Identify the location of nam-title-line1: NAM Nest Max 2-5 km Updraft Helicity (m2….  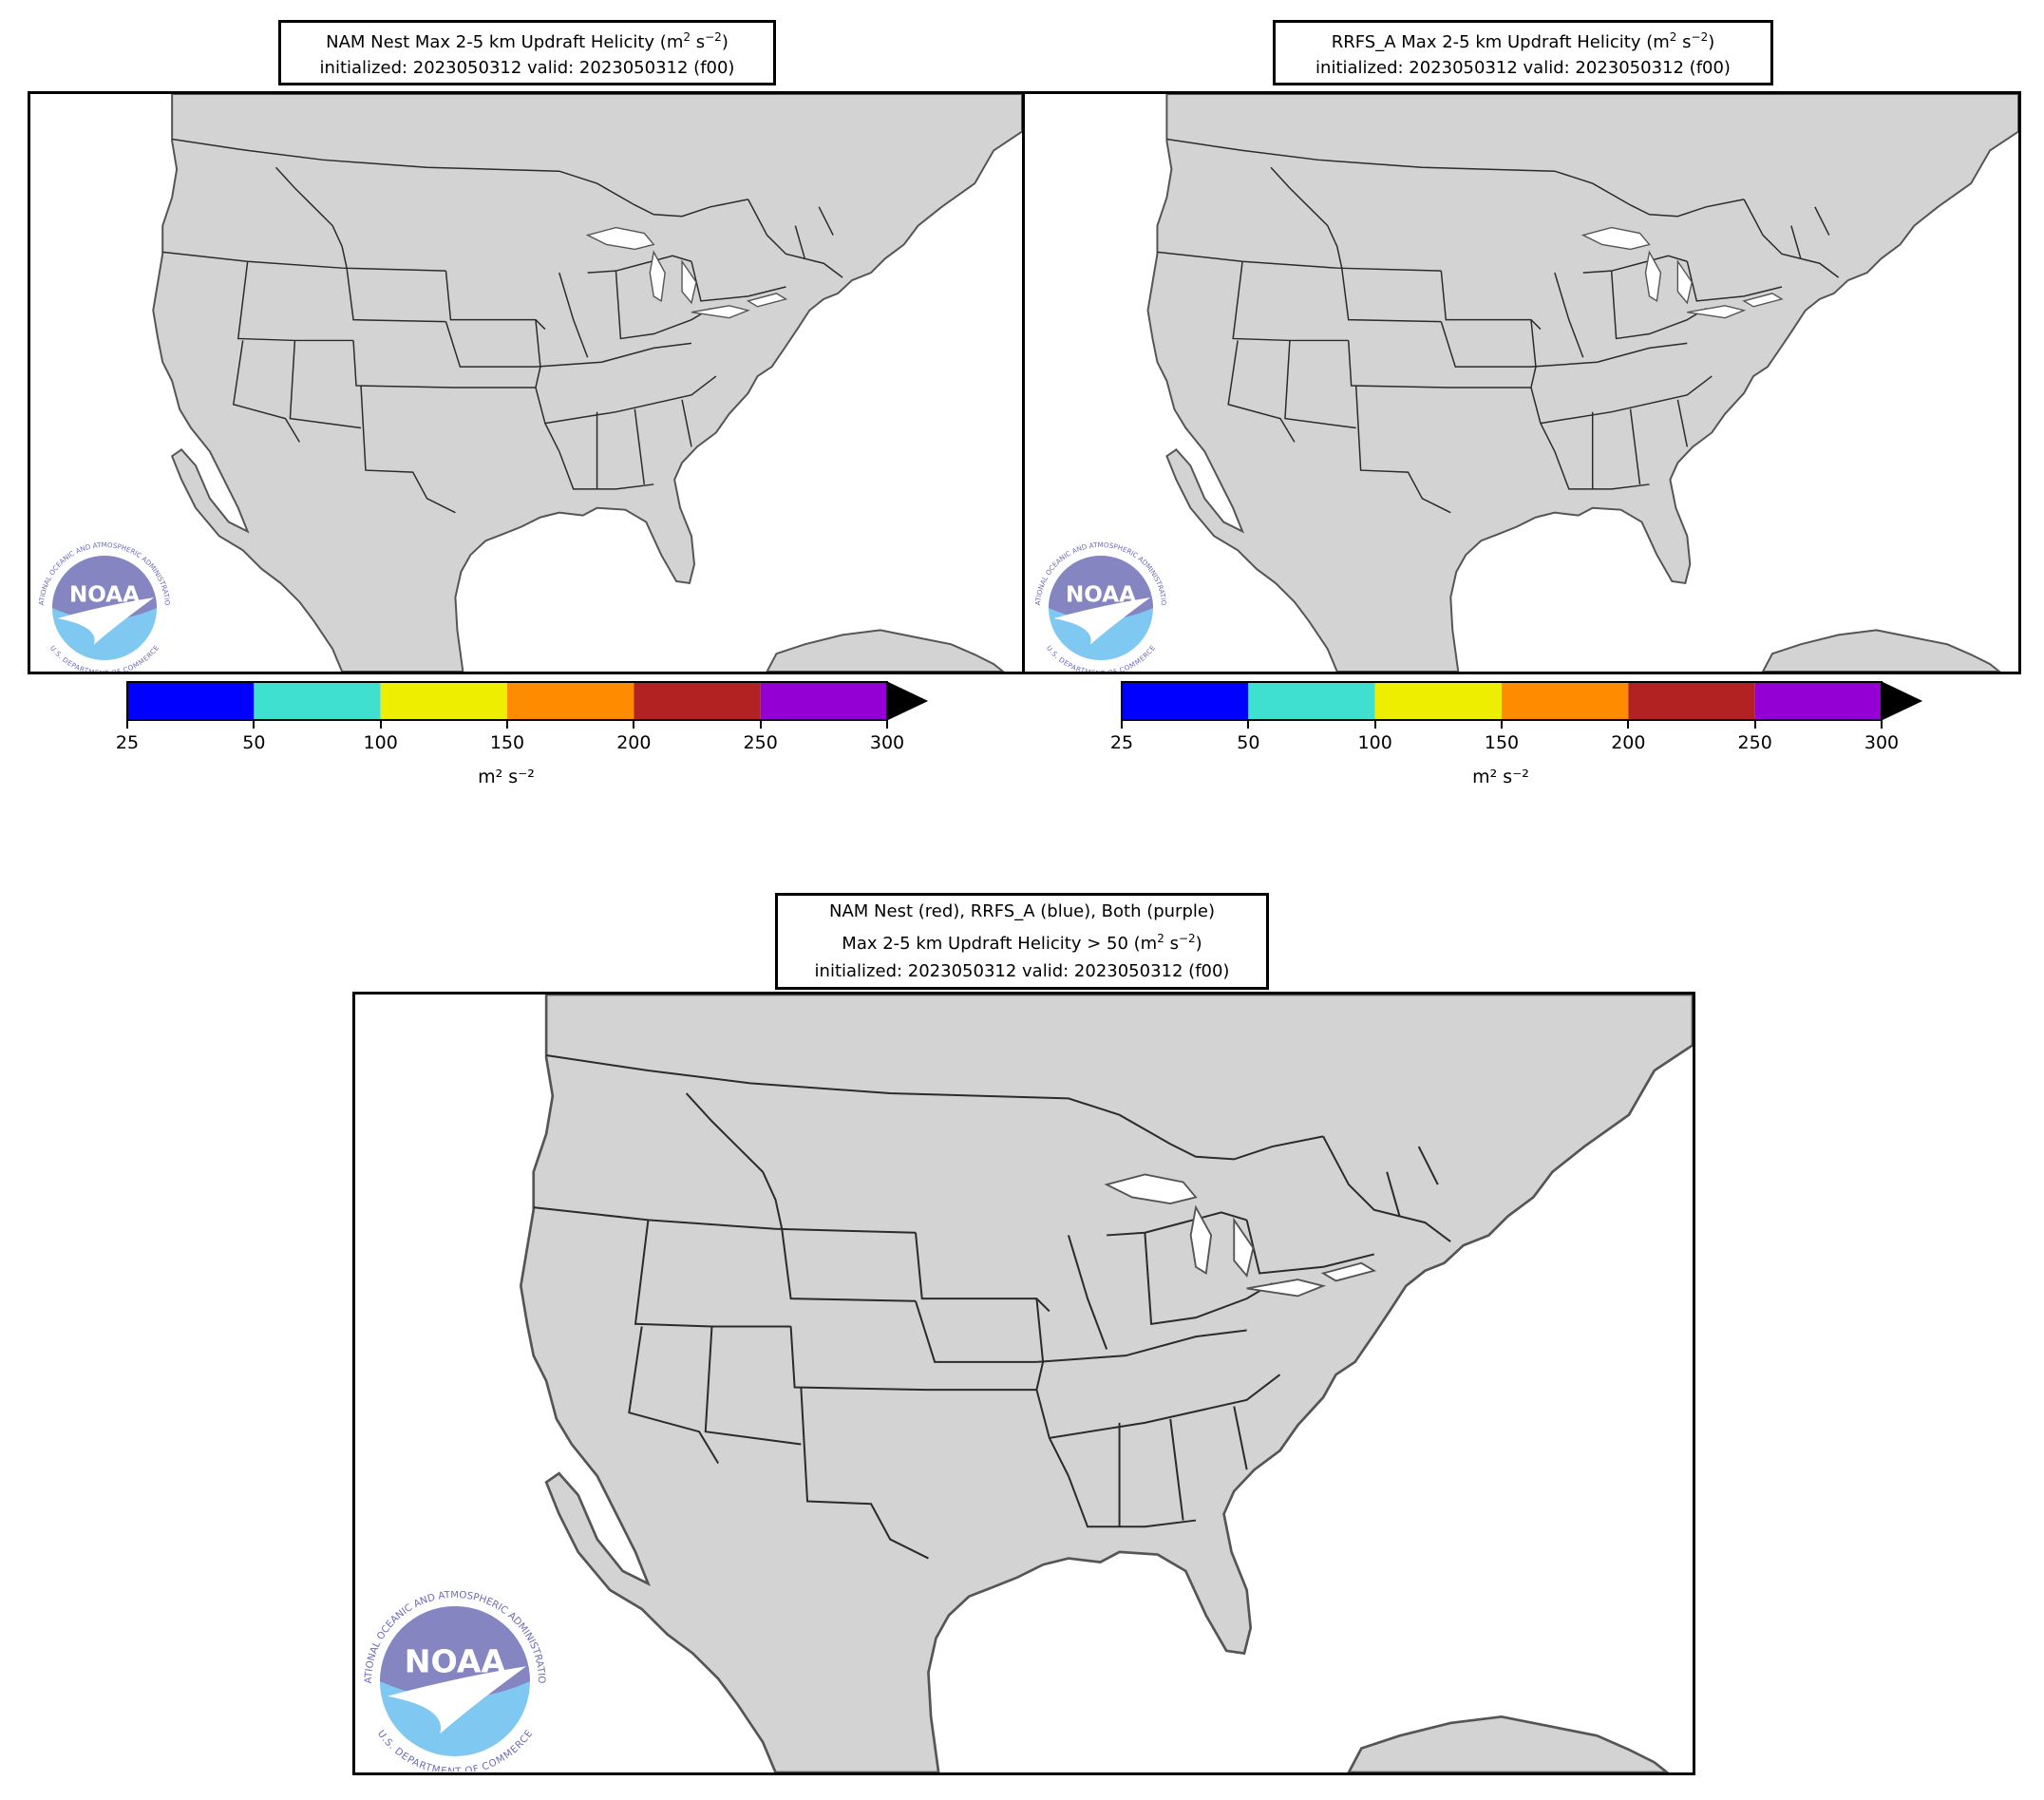
(527, 41).